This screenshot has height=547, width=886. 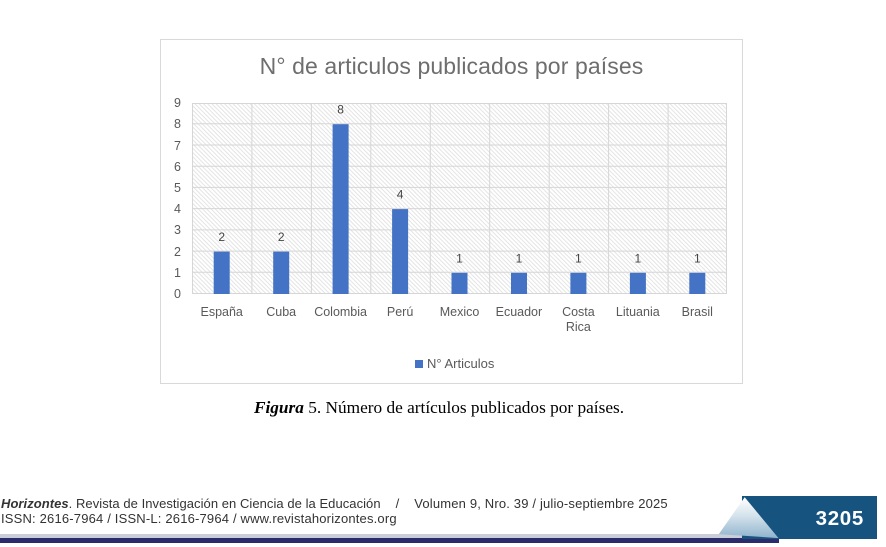 I want to click on svg-text: 8, so click(x=340, y=110).